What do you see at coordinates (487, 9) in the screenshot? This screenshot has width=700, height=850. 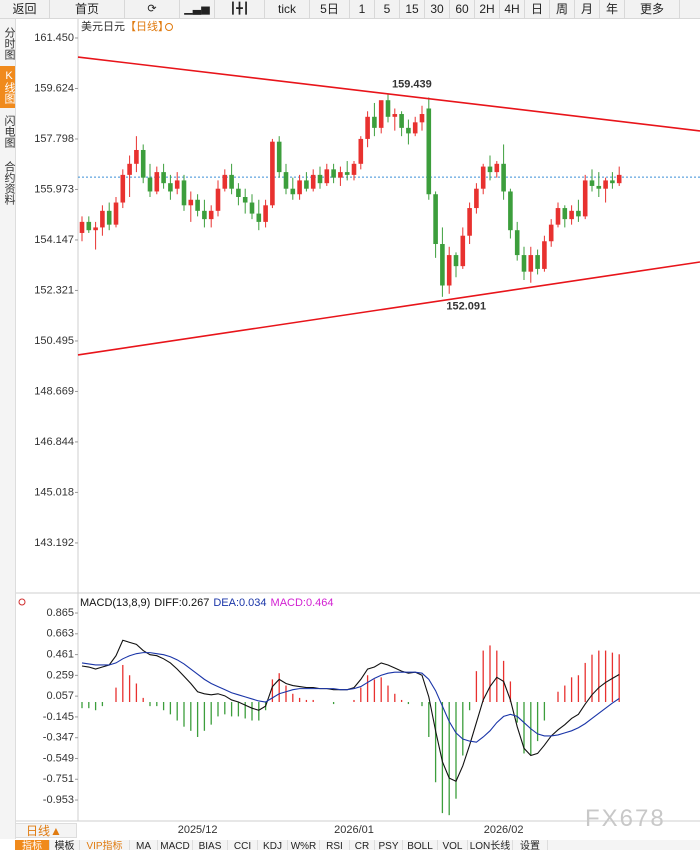 I see `toolbar-button: 2H` at bounding box center [487, 9].